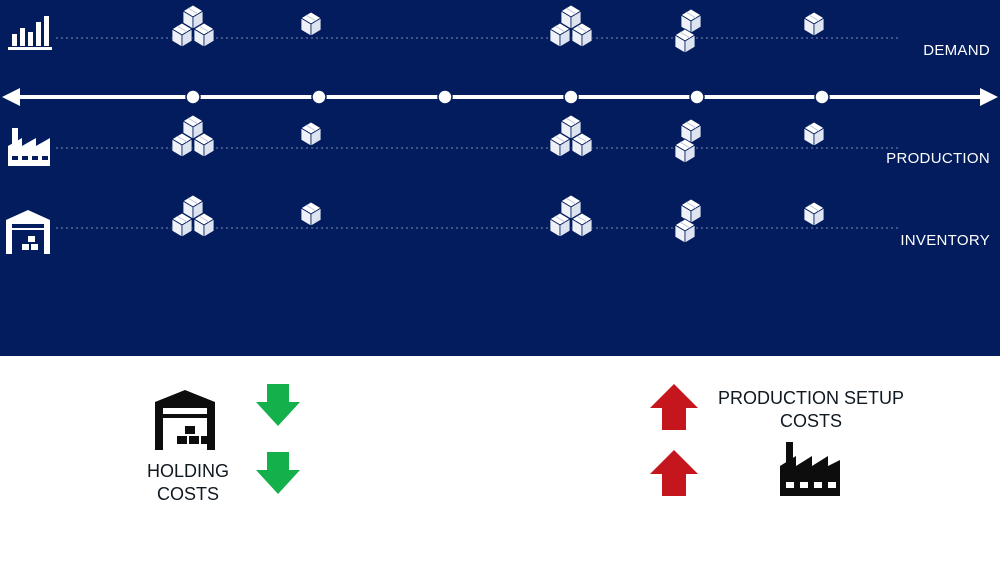  Describe the element at coordinates (811, 421) in the screenshot. I see `setup-costs-label-line-2: COSTS` at that location.